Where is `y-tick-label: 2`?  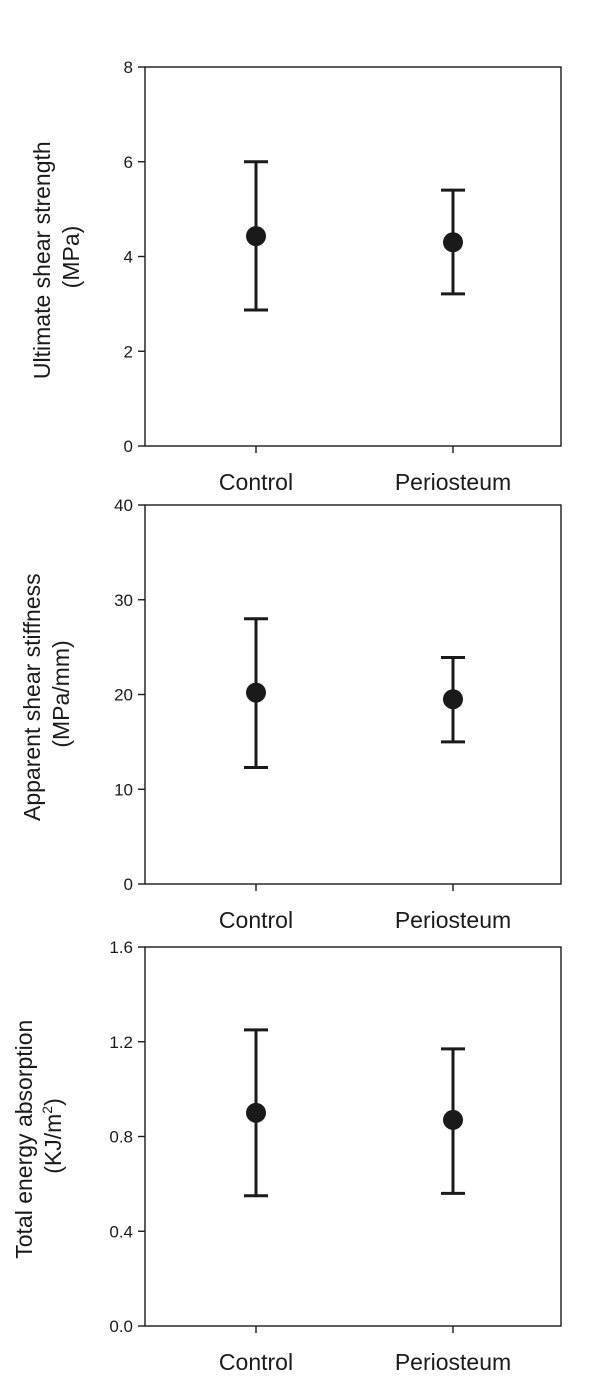 y-tick-label: 2 is located at coordinates (128, 351).